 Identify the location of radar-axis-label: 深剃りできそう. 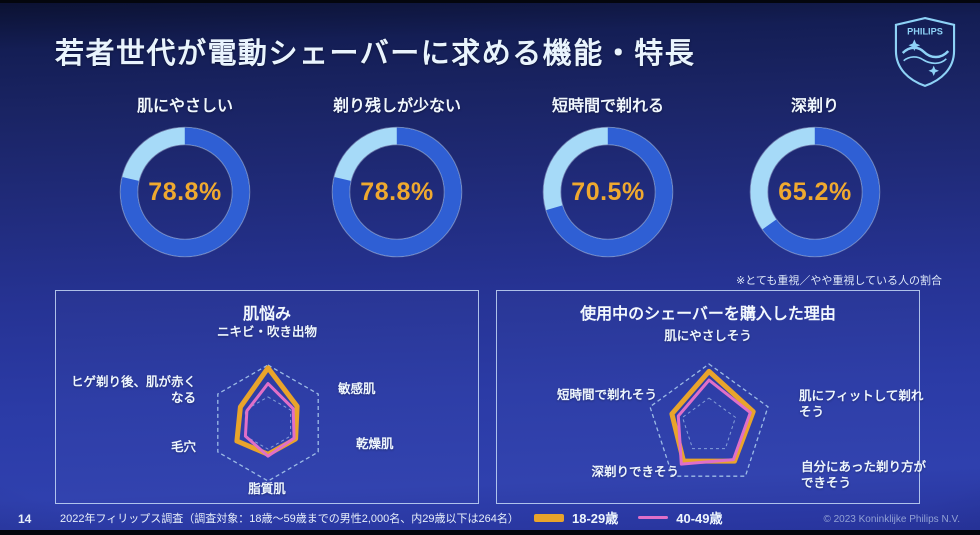
(635, 472).